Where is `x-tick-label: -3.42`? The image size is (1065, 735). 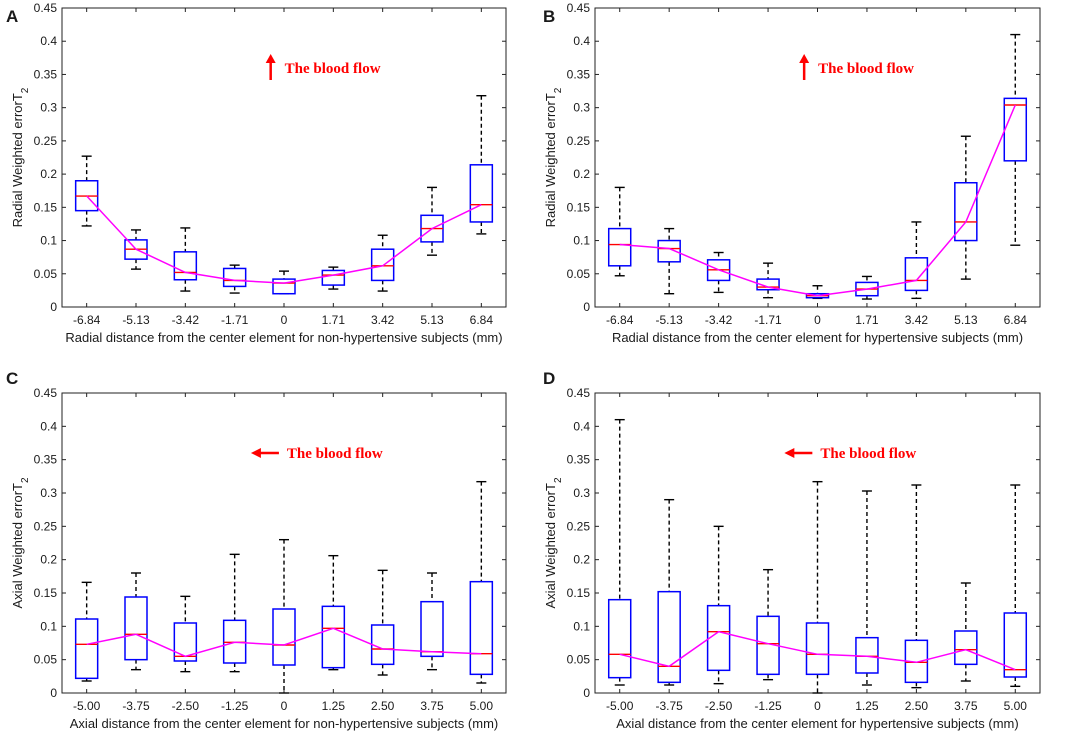 x-tick-label: -3.42 is located at coordinates (186, 320).